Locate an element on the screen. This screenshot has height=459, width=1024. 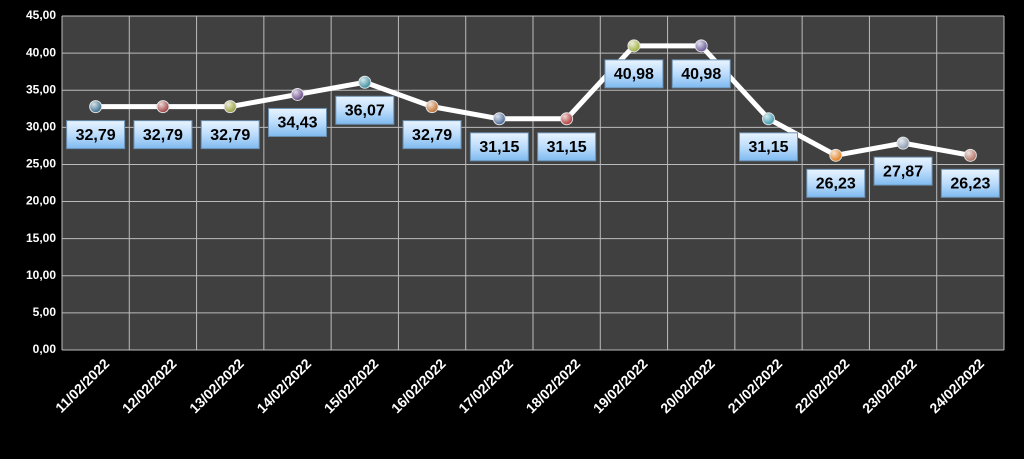
x-tick-label: 16/02/2022 is located at coordinates (418, 385).